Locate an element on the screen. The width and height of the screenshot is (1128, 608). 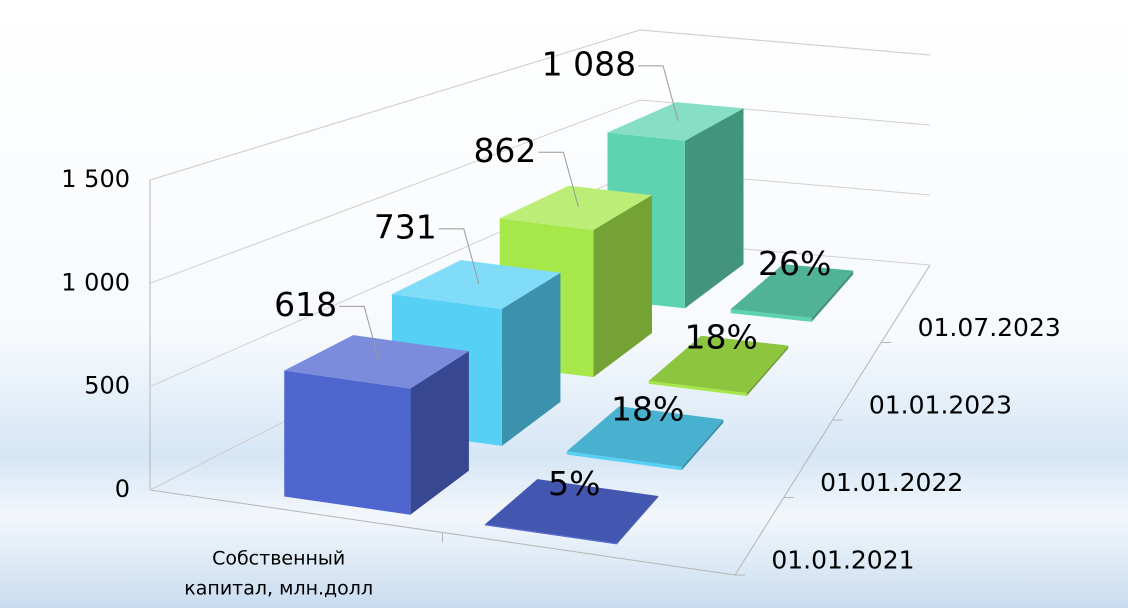
y-tick-label: 500 is located at coordinates (107, 386).